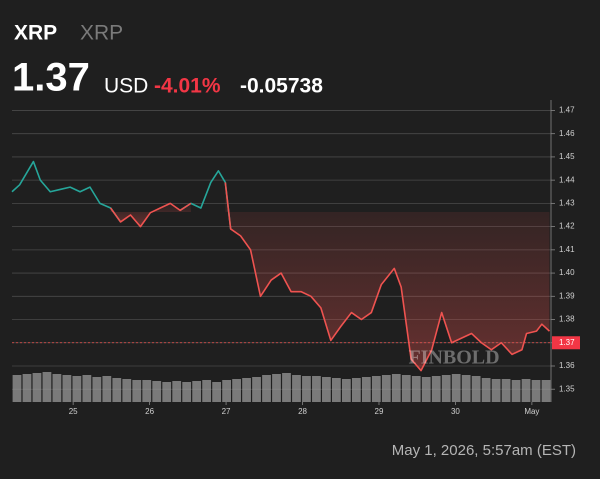 This screenshot has width=600, height=479. I want to click on x-tick-label: 26, so click(149, 411).